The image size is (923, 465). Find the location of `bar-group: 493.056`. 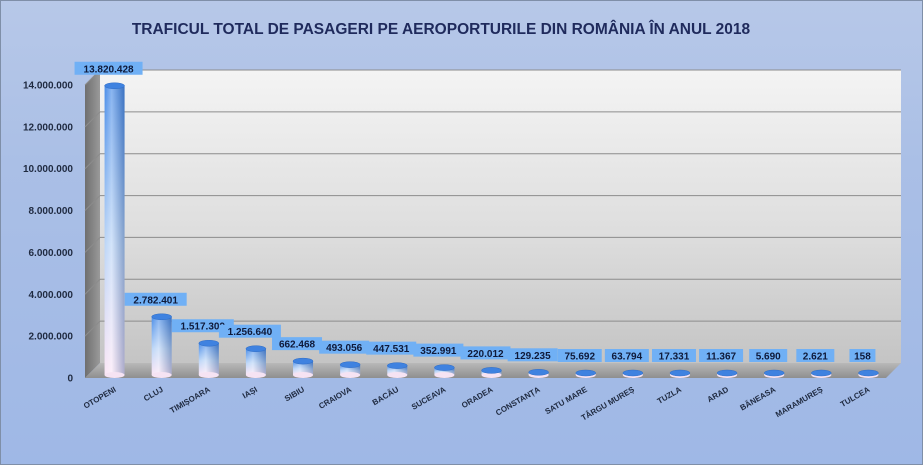

bar-group: 493.056 is located at coordinates (344, 359).